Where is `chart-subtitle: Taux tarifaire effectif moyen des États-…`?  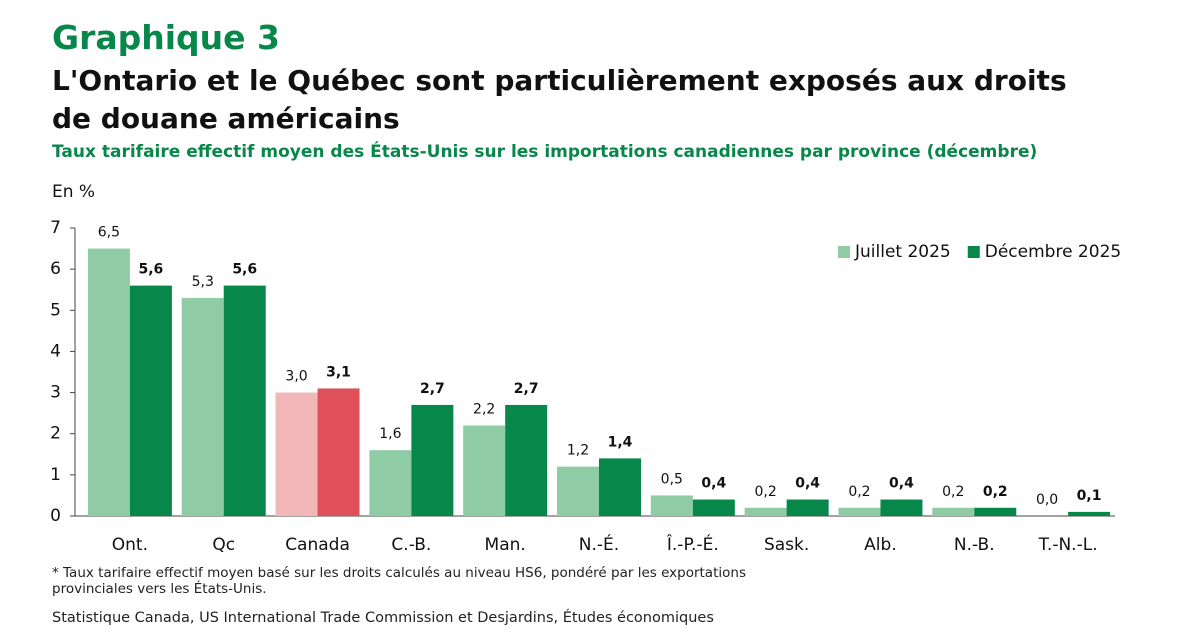 chart-subtitle: Taux tarifaire effectif moyen des États-… is located at coordinates (545, 152).